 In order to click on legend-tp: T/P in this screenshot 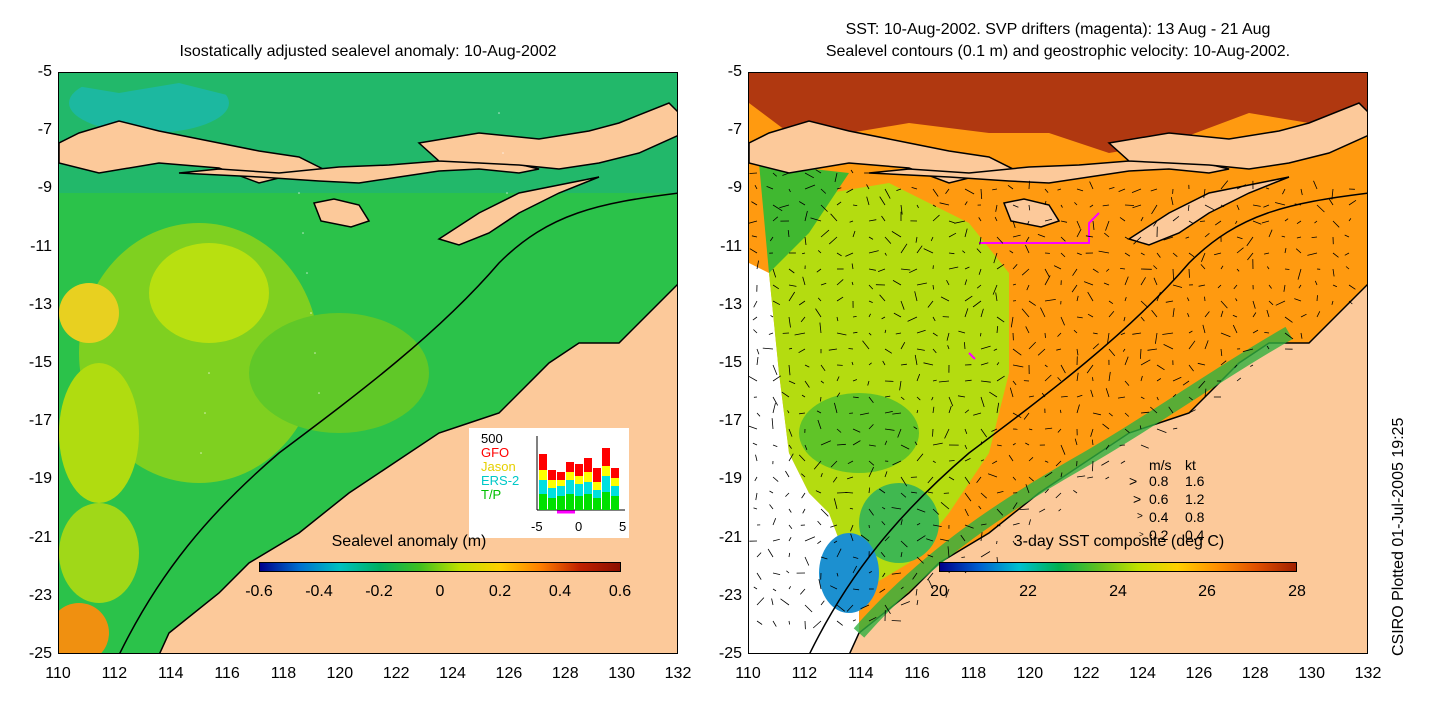, I will do `click(491, 494)`.